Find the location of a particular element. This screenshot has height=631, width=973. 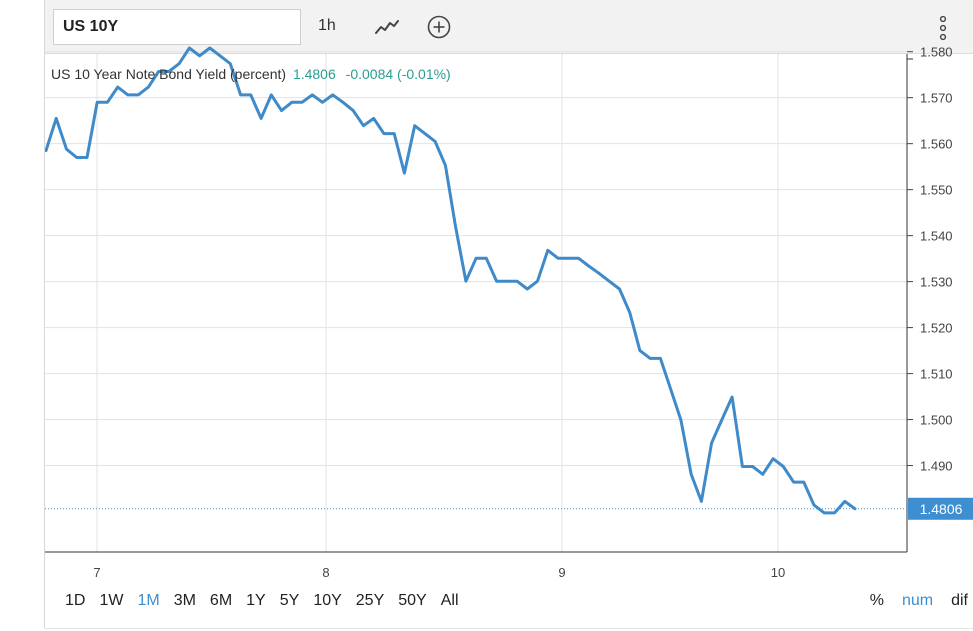

range-button-all: All is located at coordinates (449, 600).